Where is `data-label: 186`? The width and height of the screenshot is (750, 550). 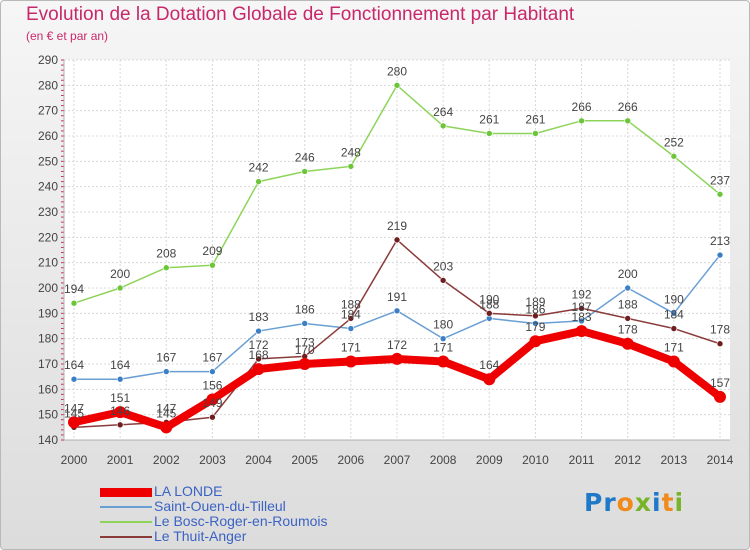
data-label: 186 is located at coordinates (535, 309).